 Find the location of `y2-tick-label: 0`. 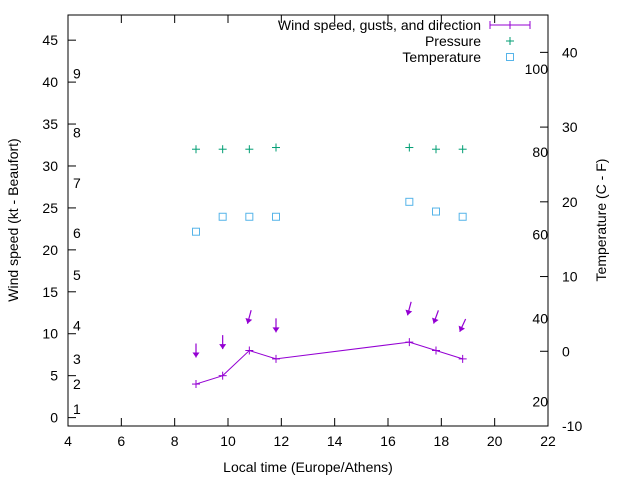

y2-tick-label: 0 is located at coordinates (566, 351).